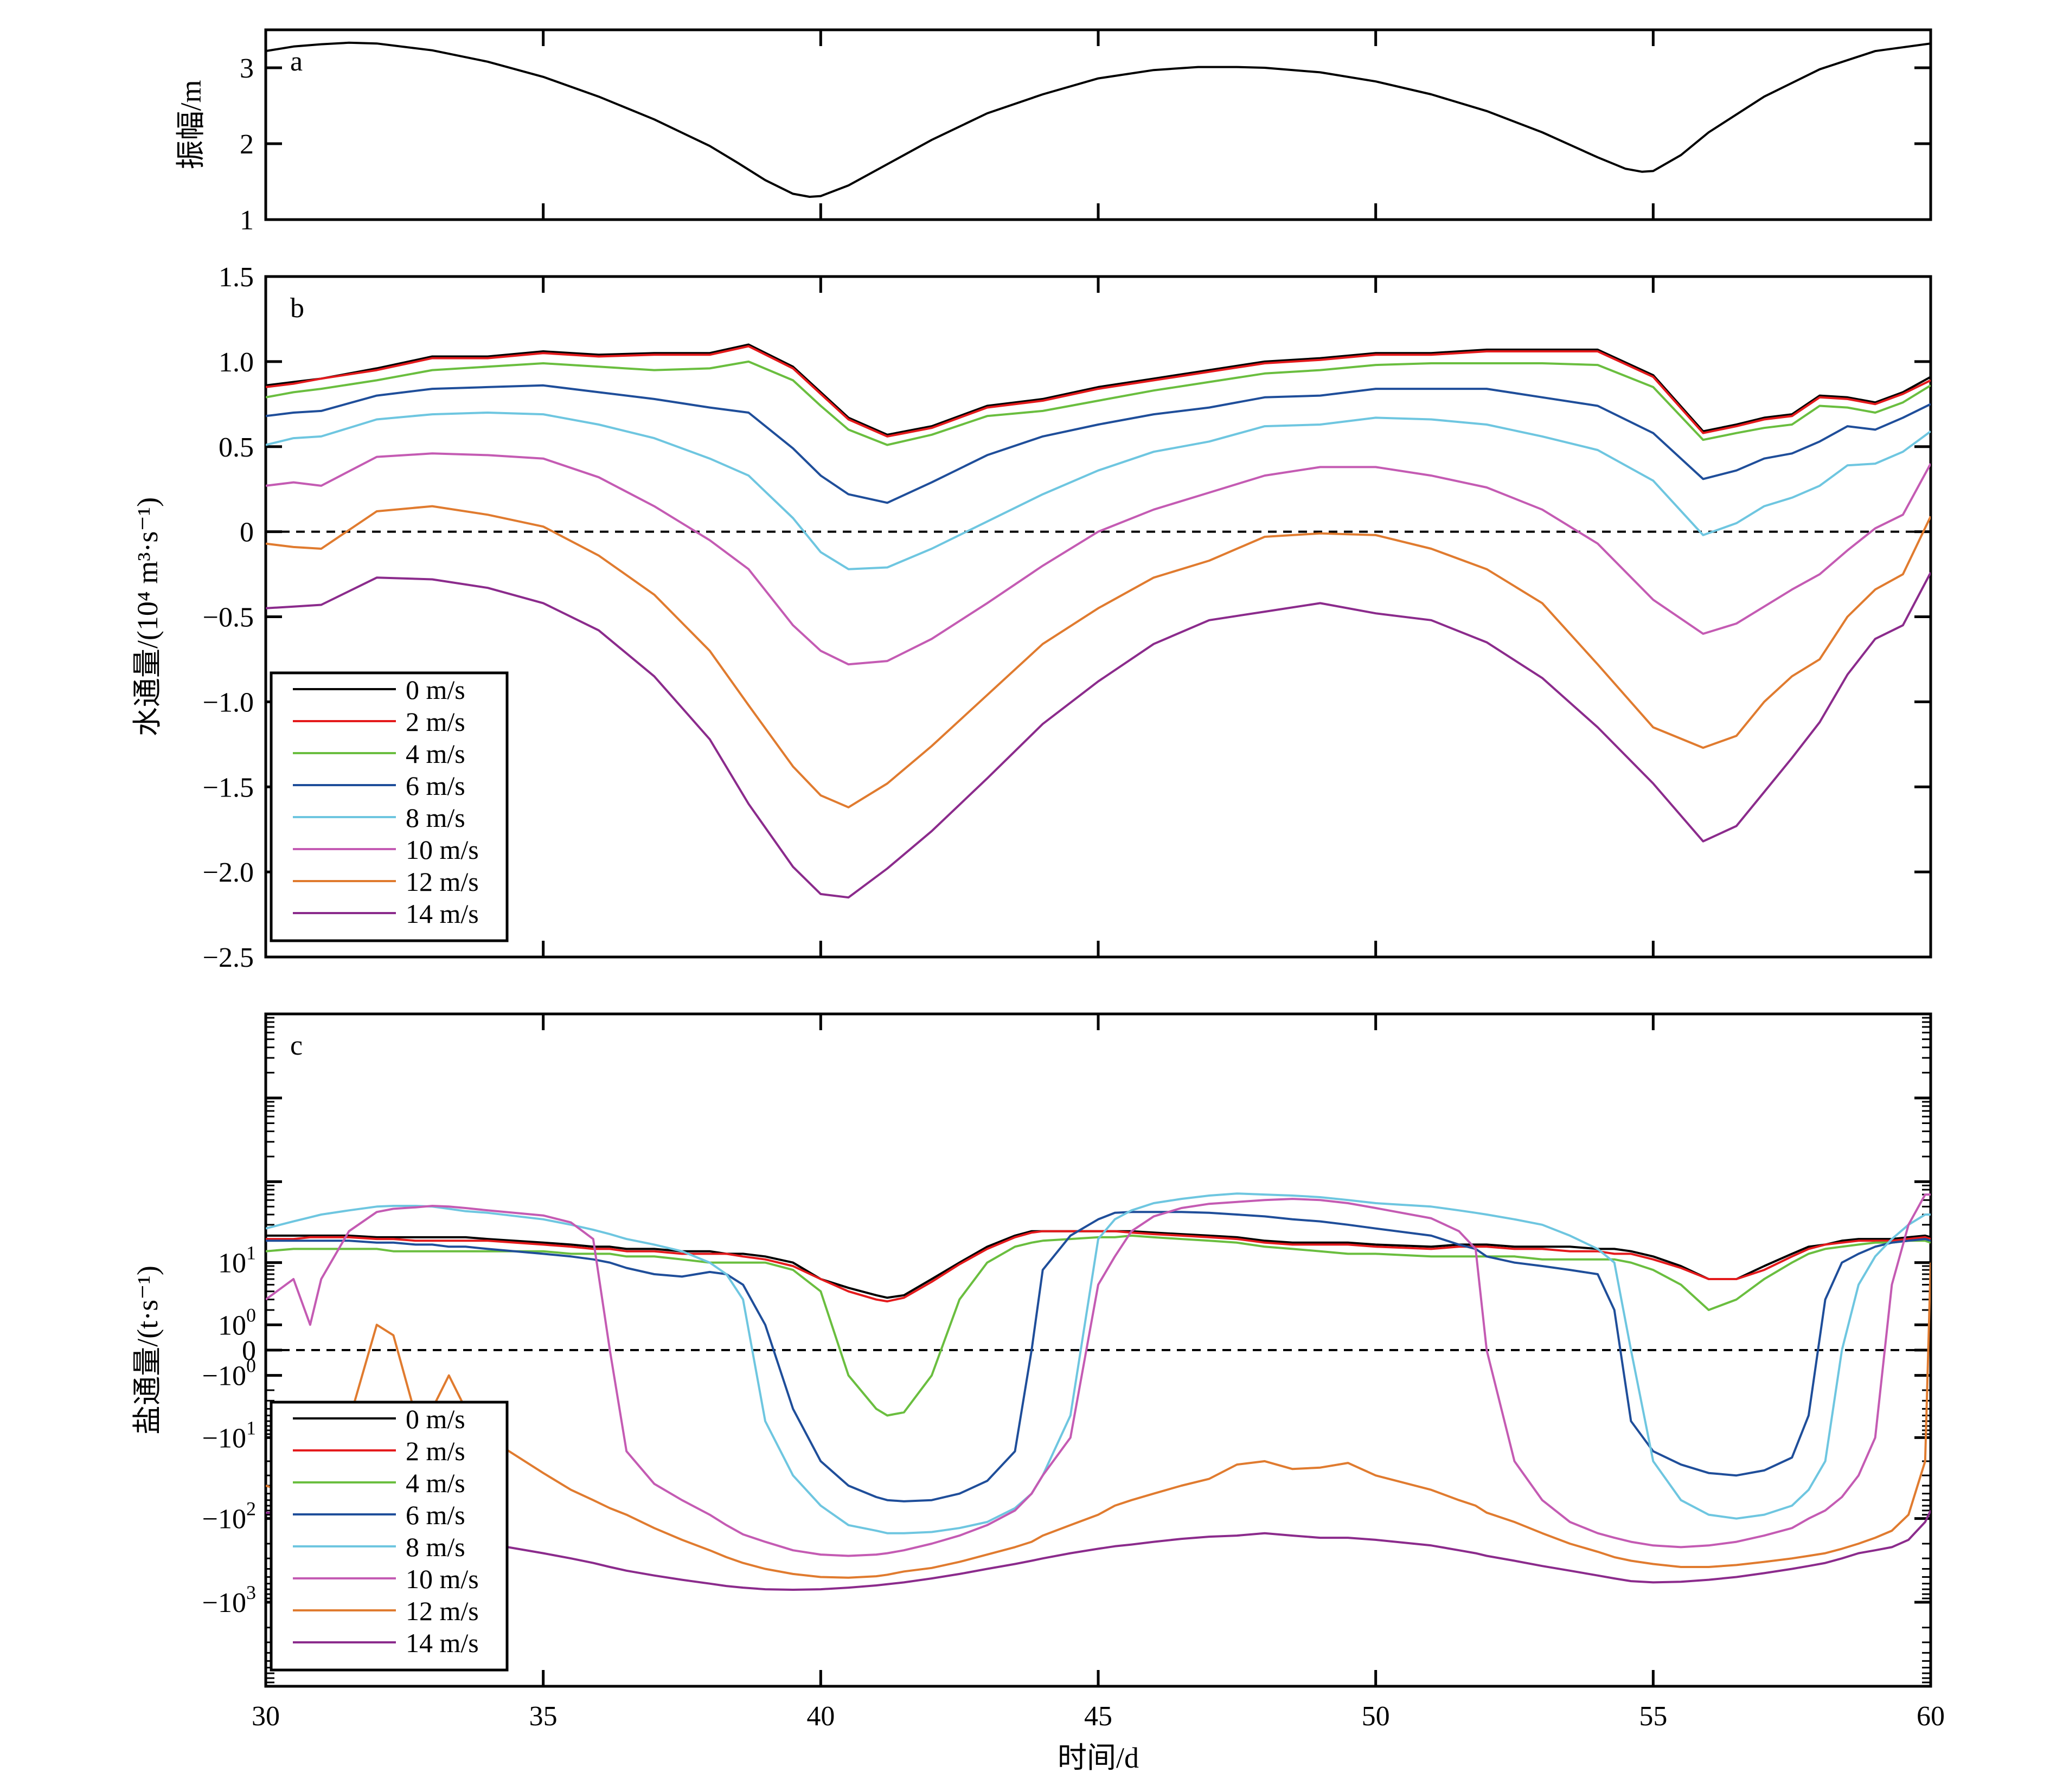  I want to click on tick-label-base: 0, so click(249, 1350).